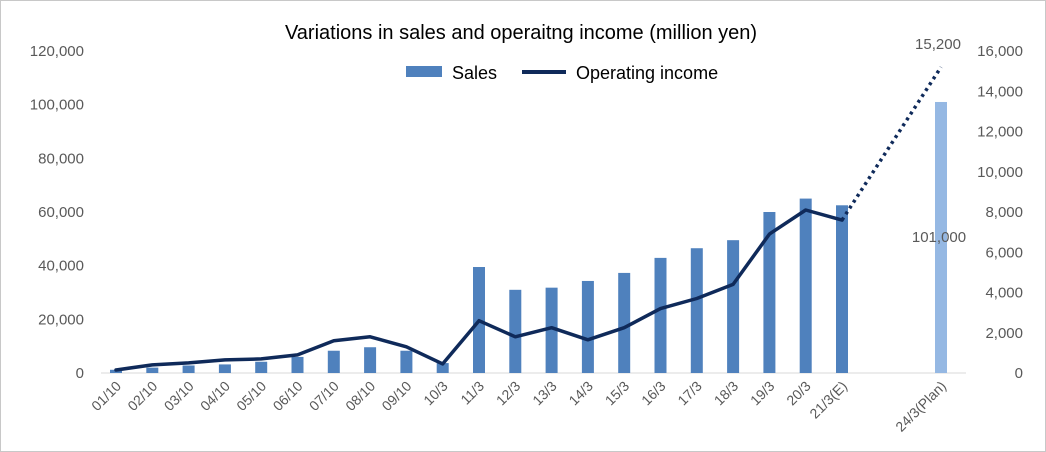 The image size is (1046, 452). What do you see at coordinates (920, 406) in the screenshot?
I see `x-tick-label: 24/3(Plan)` at bounding box center [920, 406].